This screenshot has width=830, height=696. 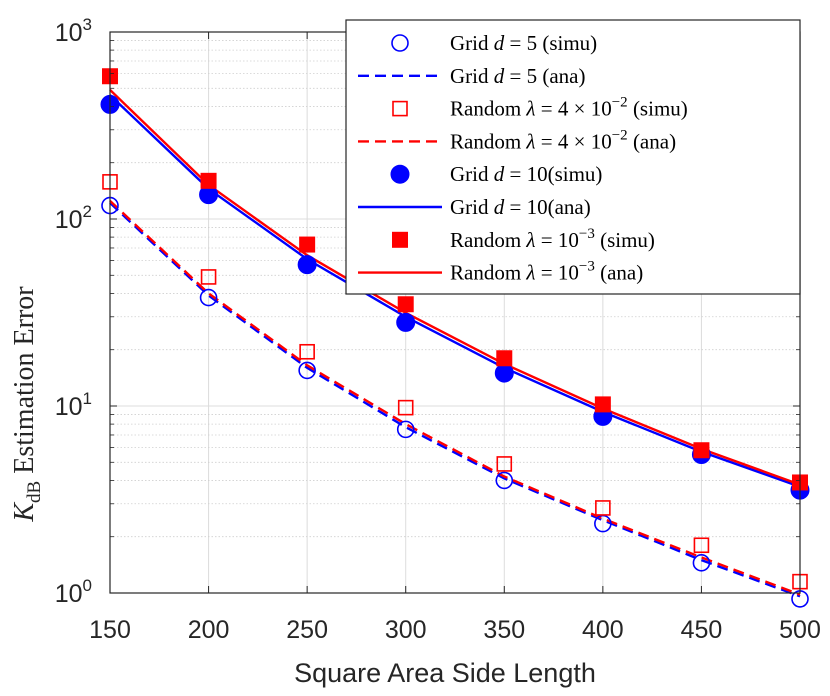 What do you see at coordinates (526, 174) in the screenshot?
I see `legend-label-4: Grid d = 10(simu)` at bounding box center [526, 174].